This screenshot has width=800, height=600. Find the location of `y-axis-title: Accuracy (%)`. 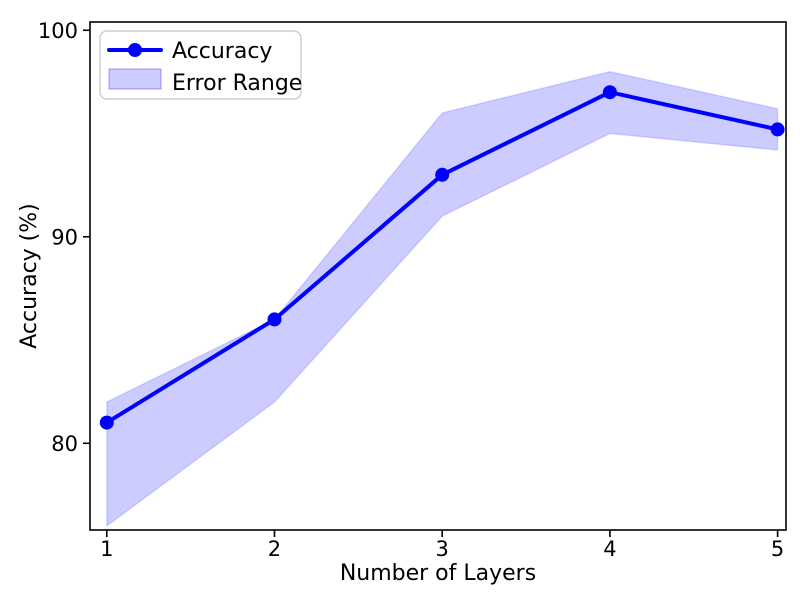

y-axis-title: Accuracy (%) is located at coordinates (29, 276).